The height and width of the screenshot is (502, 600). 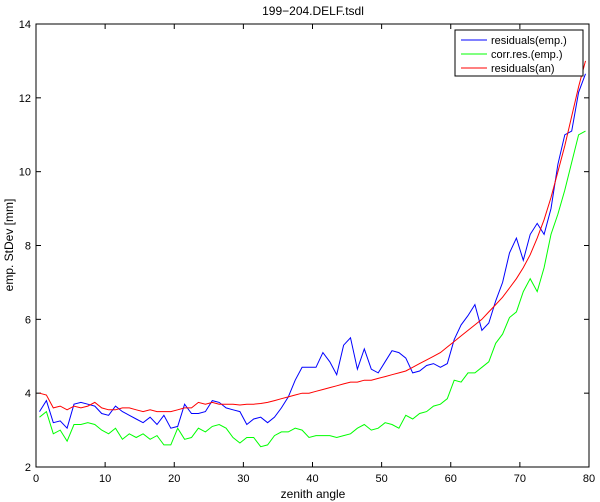 What do you see at coordinates (28, 394) in the screenshot?
I see `y-tick-label: 4` at bounding box center [28, 394].